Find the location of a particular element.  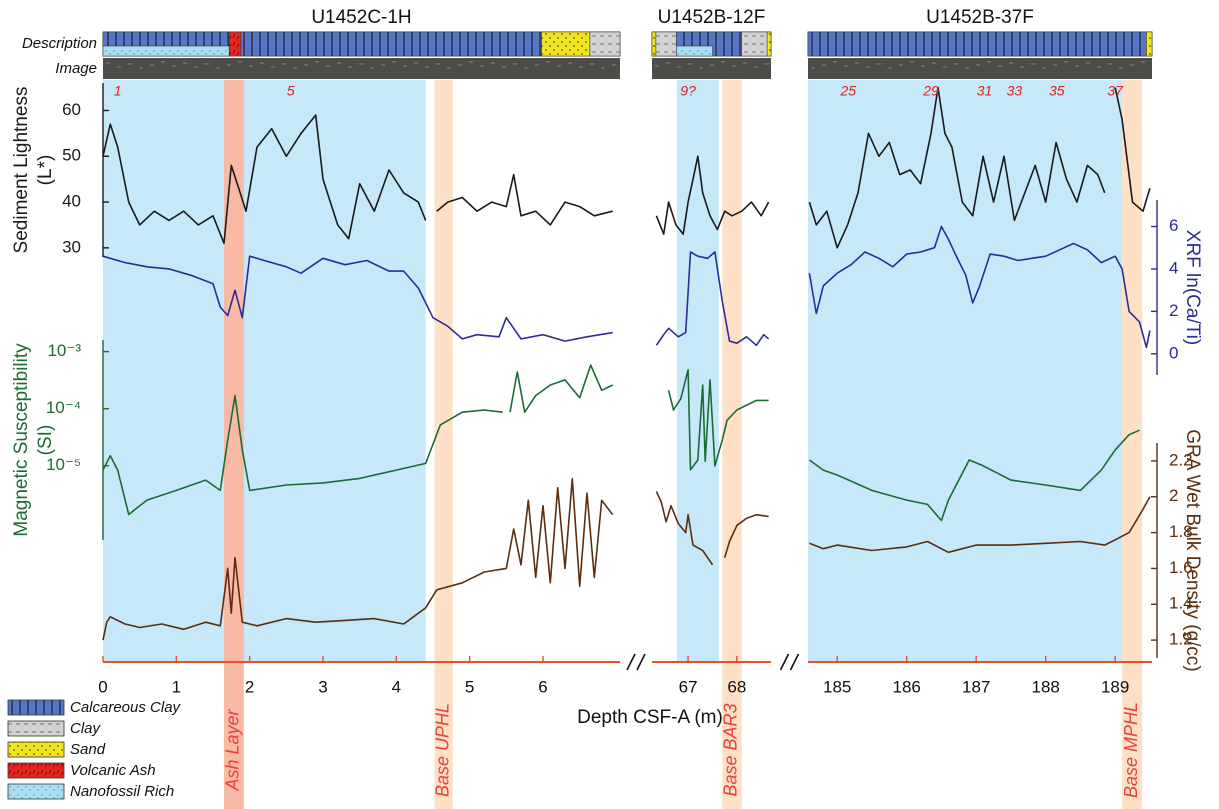

core-section-label: 1 is located at coordinates (118, 91).